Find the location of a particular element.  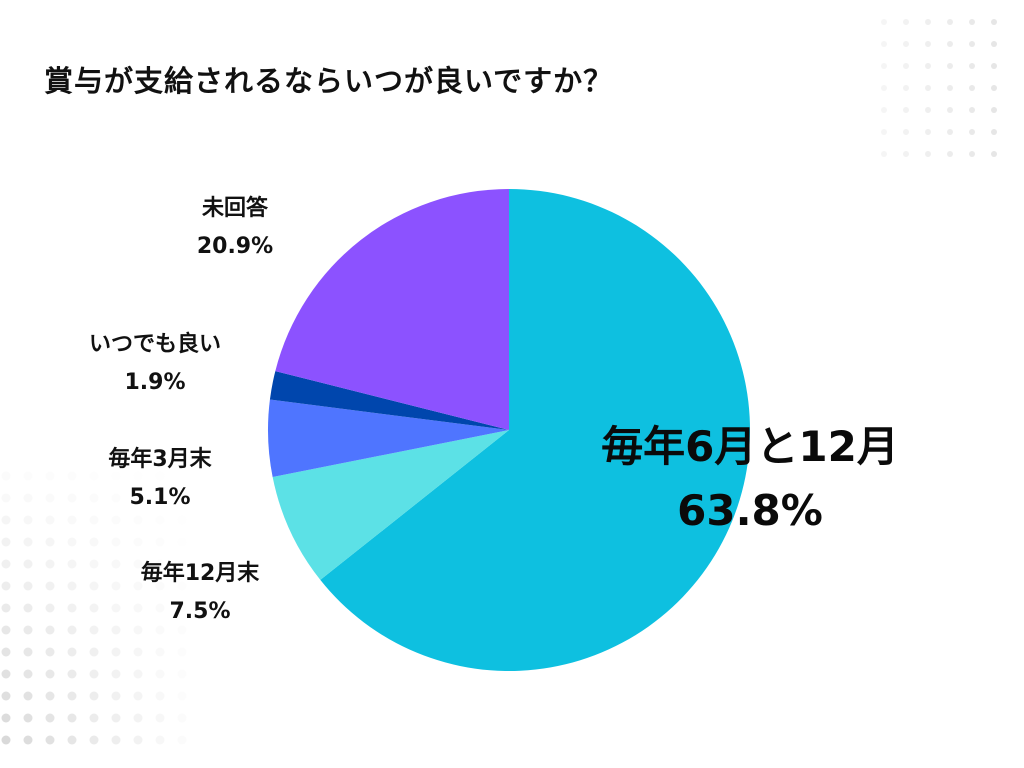

slice-label-no-answer: 未回答 20.9% is located at coordinates (235, 228).